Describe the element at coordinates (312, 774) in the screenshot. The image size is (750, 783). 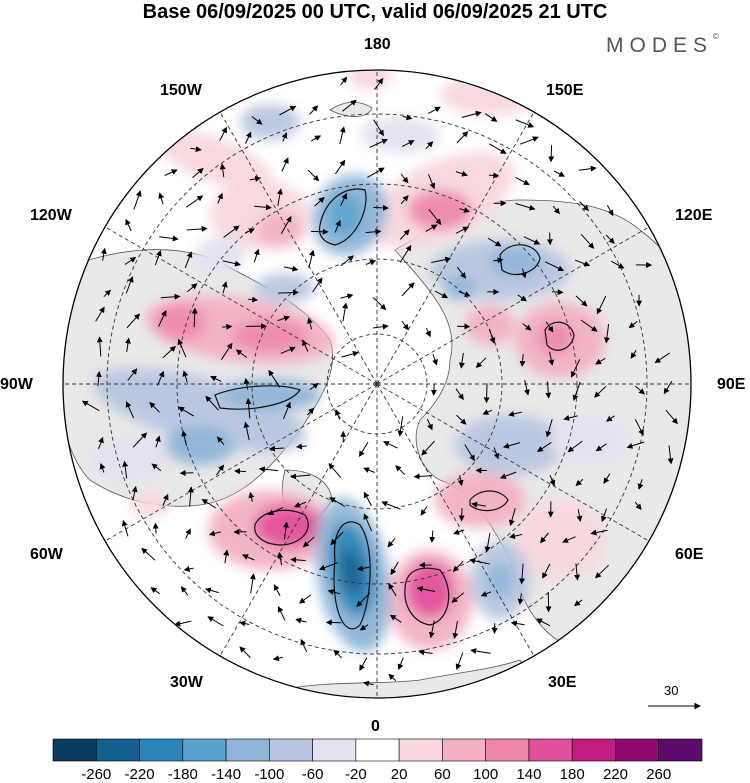
I see `colorbar-tick-label: -60` at that location.